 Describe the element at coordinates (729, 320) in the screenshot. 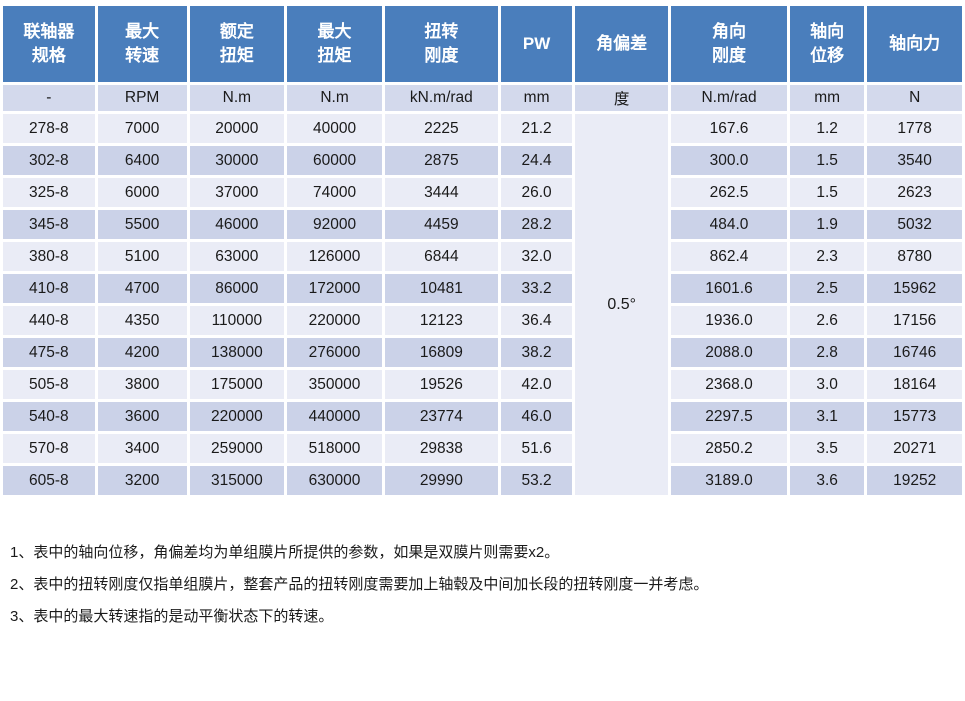

I see `cell-angular-stiffness: 1936.0` at that location.